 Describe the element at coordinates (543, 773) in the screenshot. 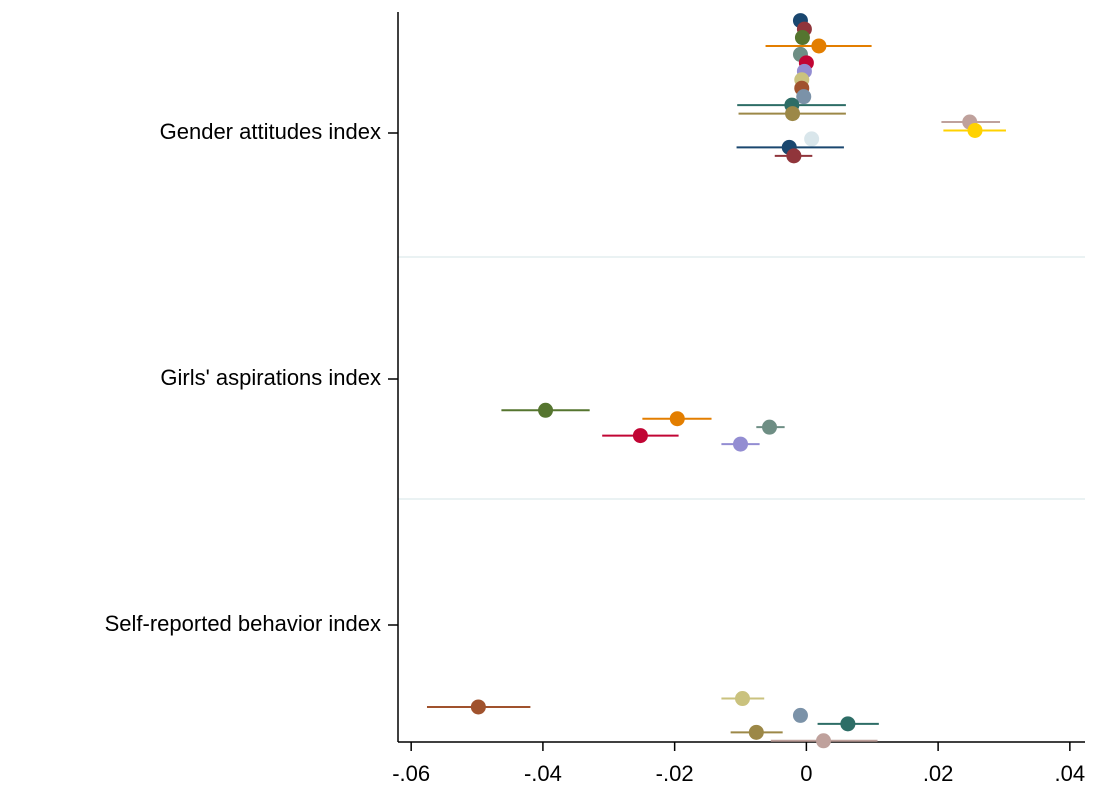

I see `x-tick-label: -.04` at that location.